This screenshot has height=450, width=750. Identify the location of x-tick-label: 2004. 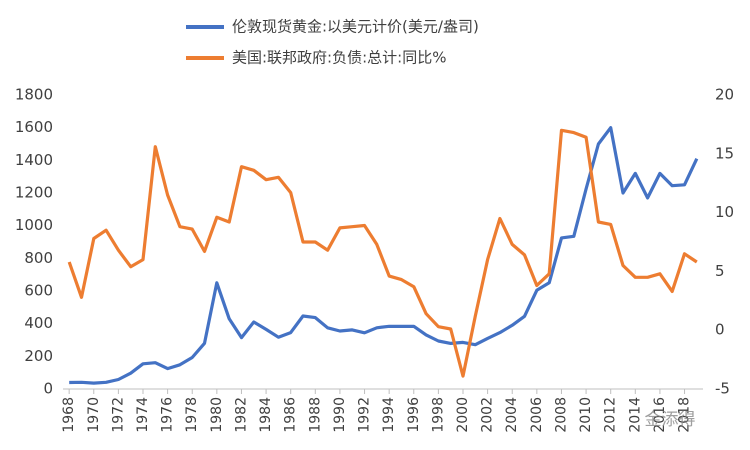
(512, 415).